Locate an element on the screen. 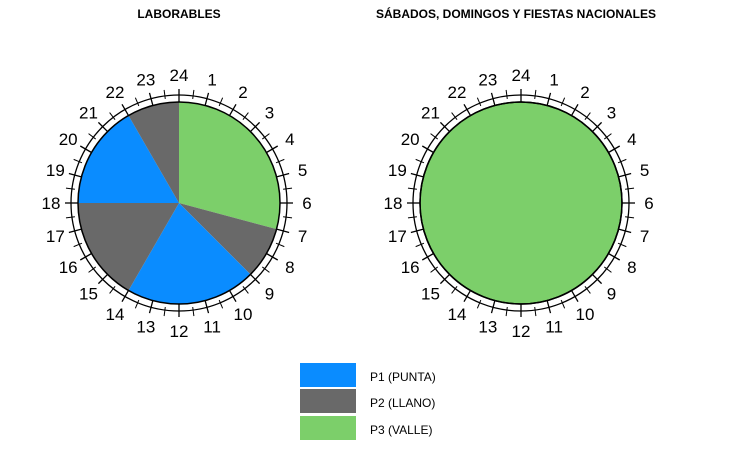  hour-label-festivos-18: 18 is located at coordinates (393, 203).